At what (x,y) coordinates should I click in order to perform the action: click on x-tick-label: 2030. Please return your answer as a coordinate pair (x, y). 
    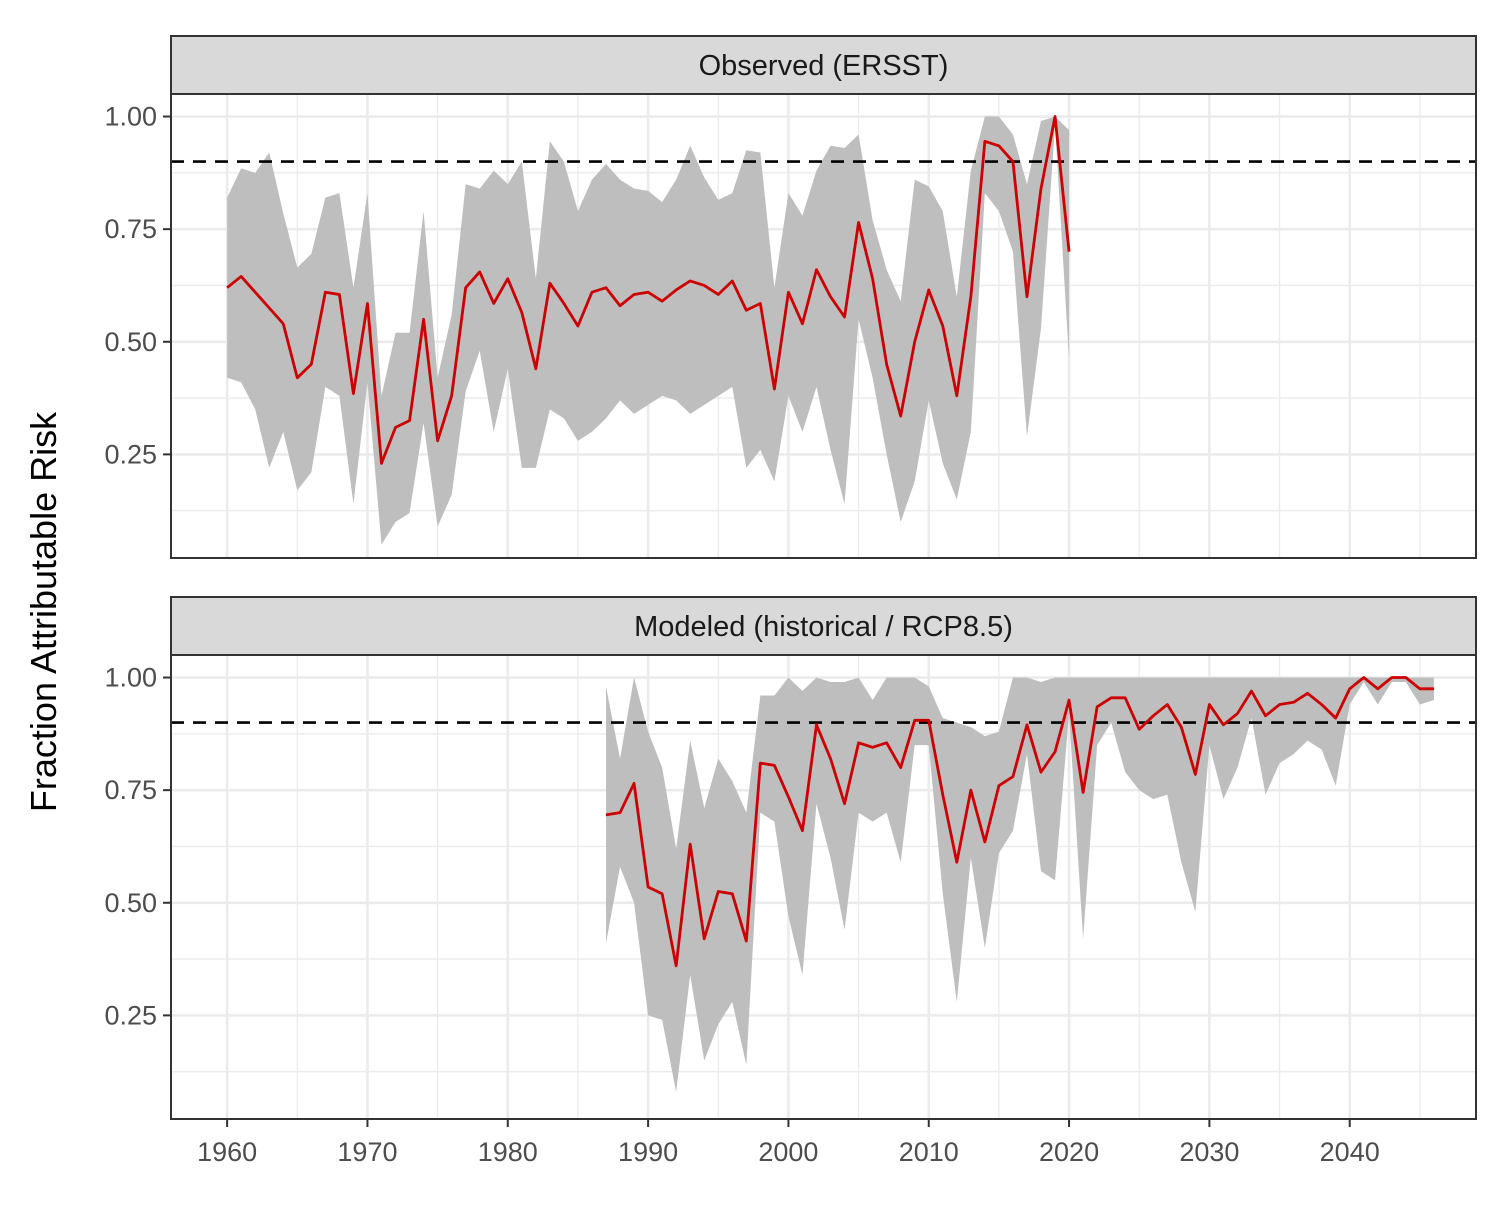
    Looking at the image, I should click on (1209, 1152).